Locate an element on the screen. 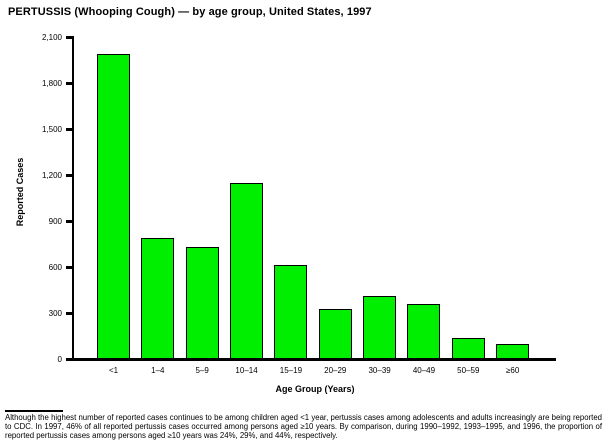  footnote-separator-rule is located at coordinates (34, 411).